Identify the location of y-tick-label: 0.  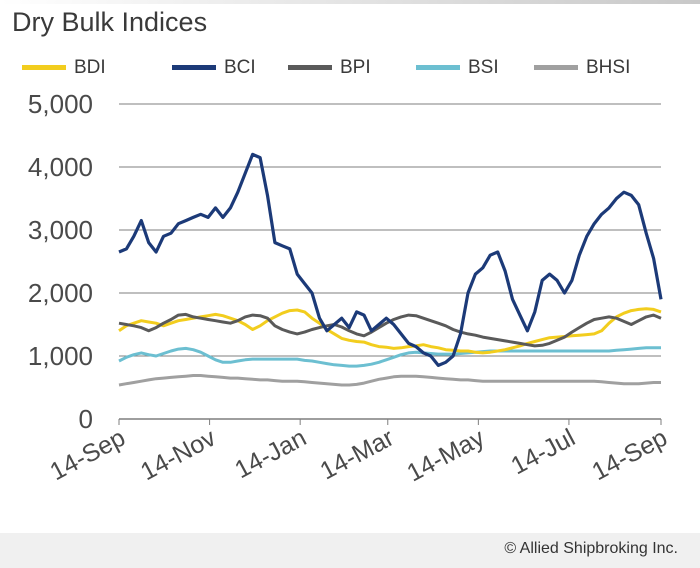
(86, 419).